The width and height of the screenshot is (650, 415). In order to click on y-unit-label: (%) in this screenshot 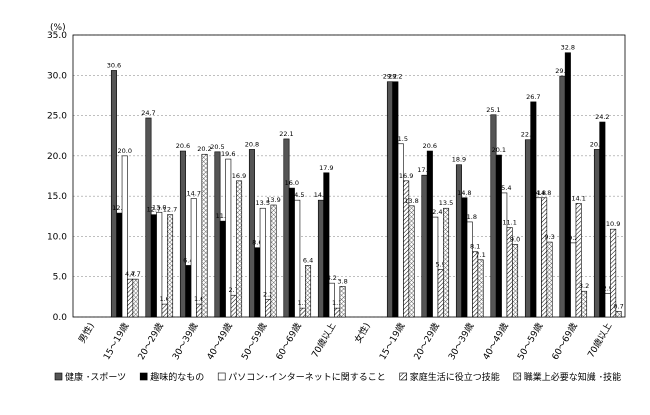, I will do `click(58, 28)`.